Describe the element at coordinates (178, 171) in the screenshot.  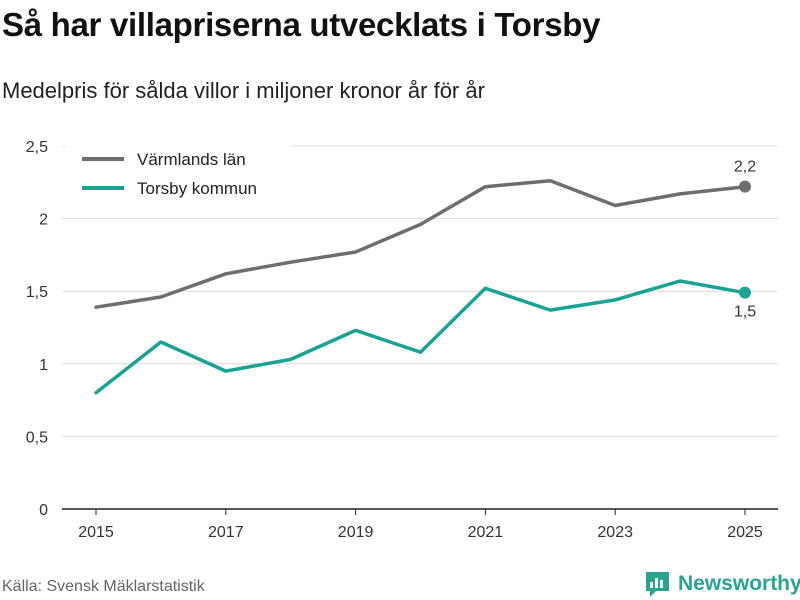
I see `legend-box` at that location.